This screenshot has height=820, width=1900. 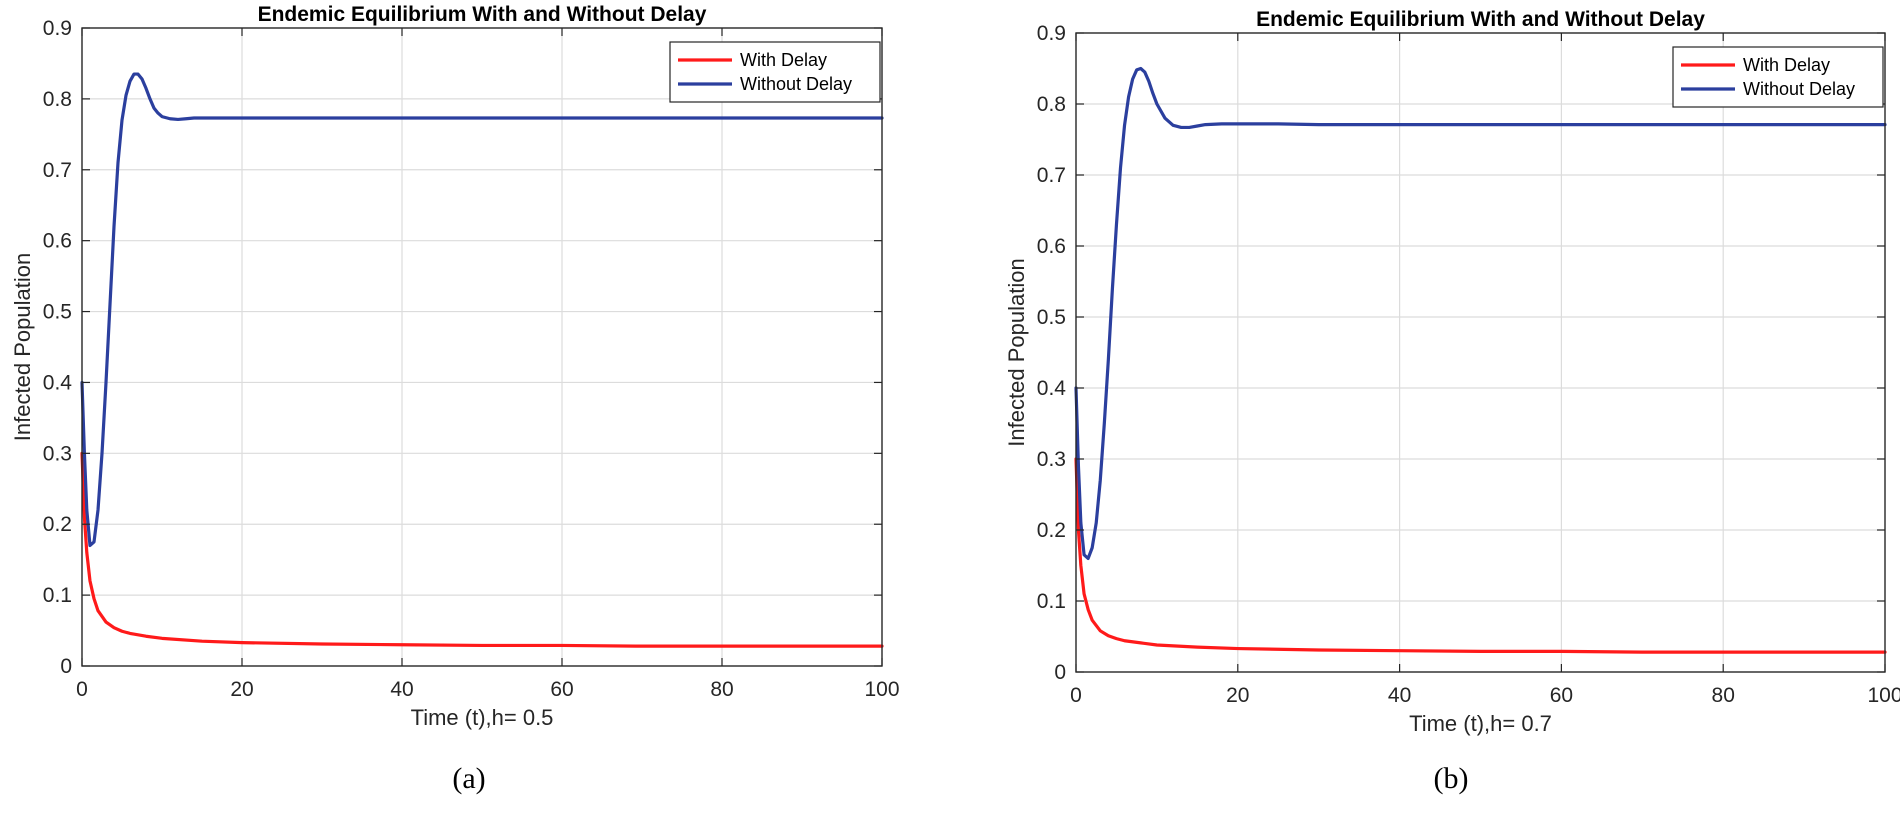 I want to click on x-axis-label: Time (t),h= 0.7, so click(x=1480, y=723).